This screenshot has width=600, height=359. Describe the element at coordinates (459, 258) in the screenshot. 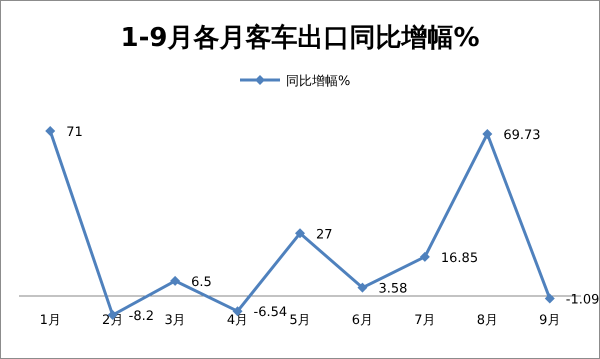

I see `data-label: 16.85` at that location.